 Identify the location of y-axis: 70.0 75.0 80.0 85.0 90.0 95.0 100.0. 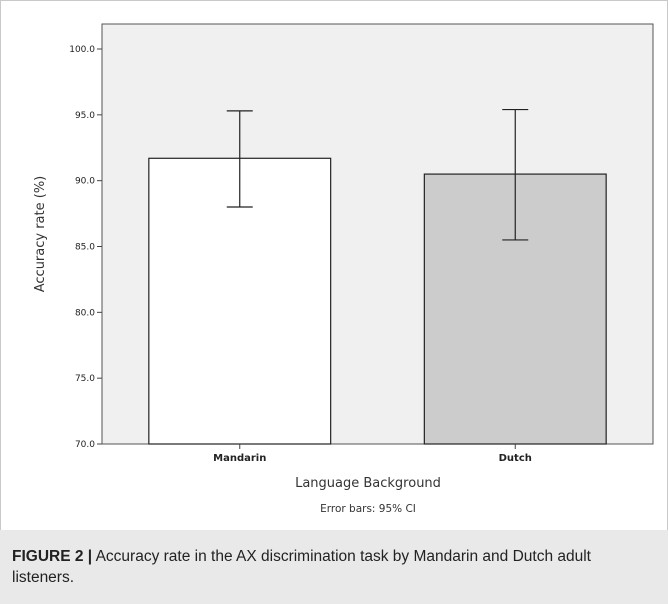
(85, 247).